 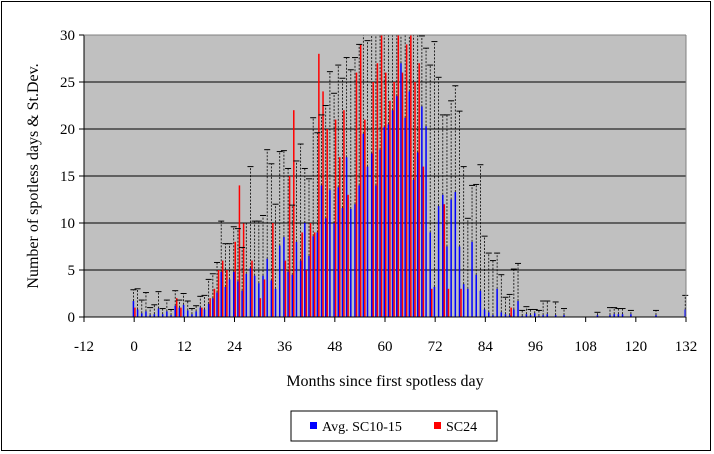 I want to click on legend-box, so click(x=394, y=426).